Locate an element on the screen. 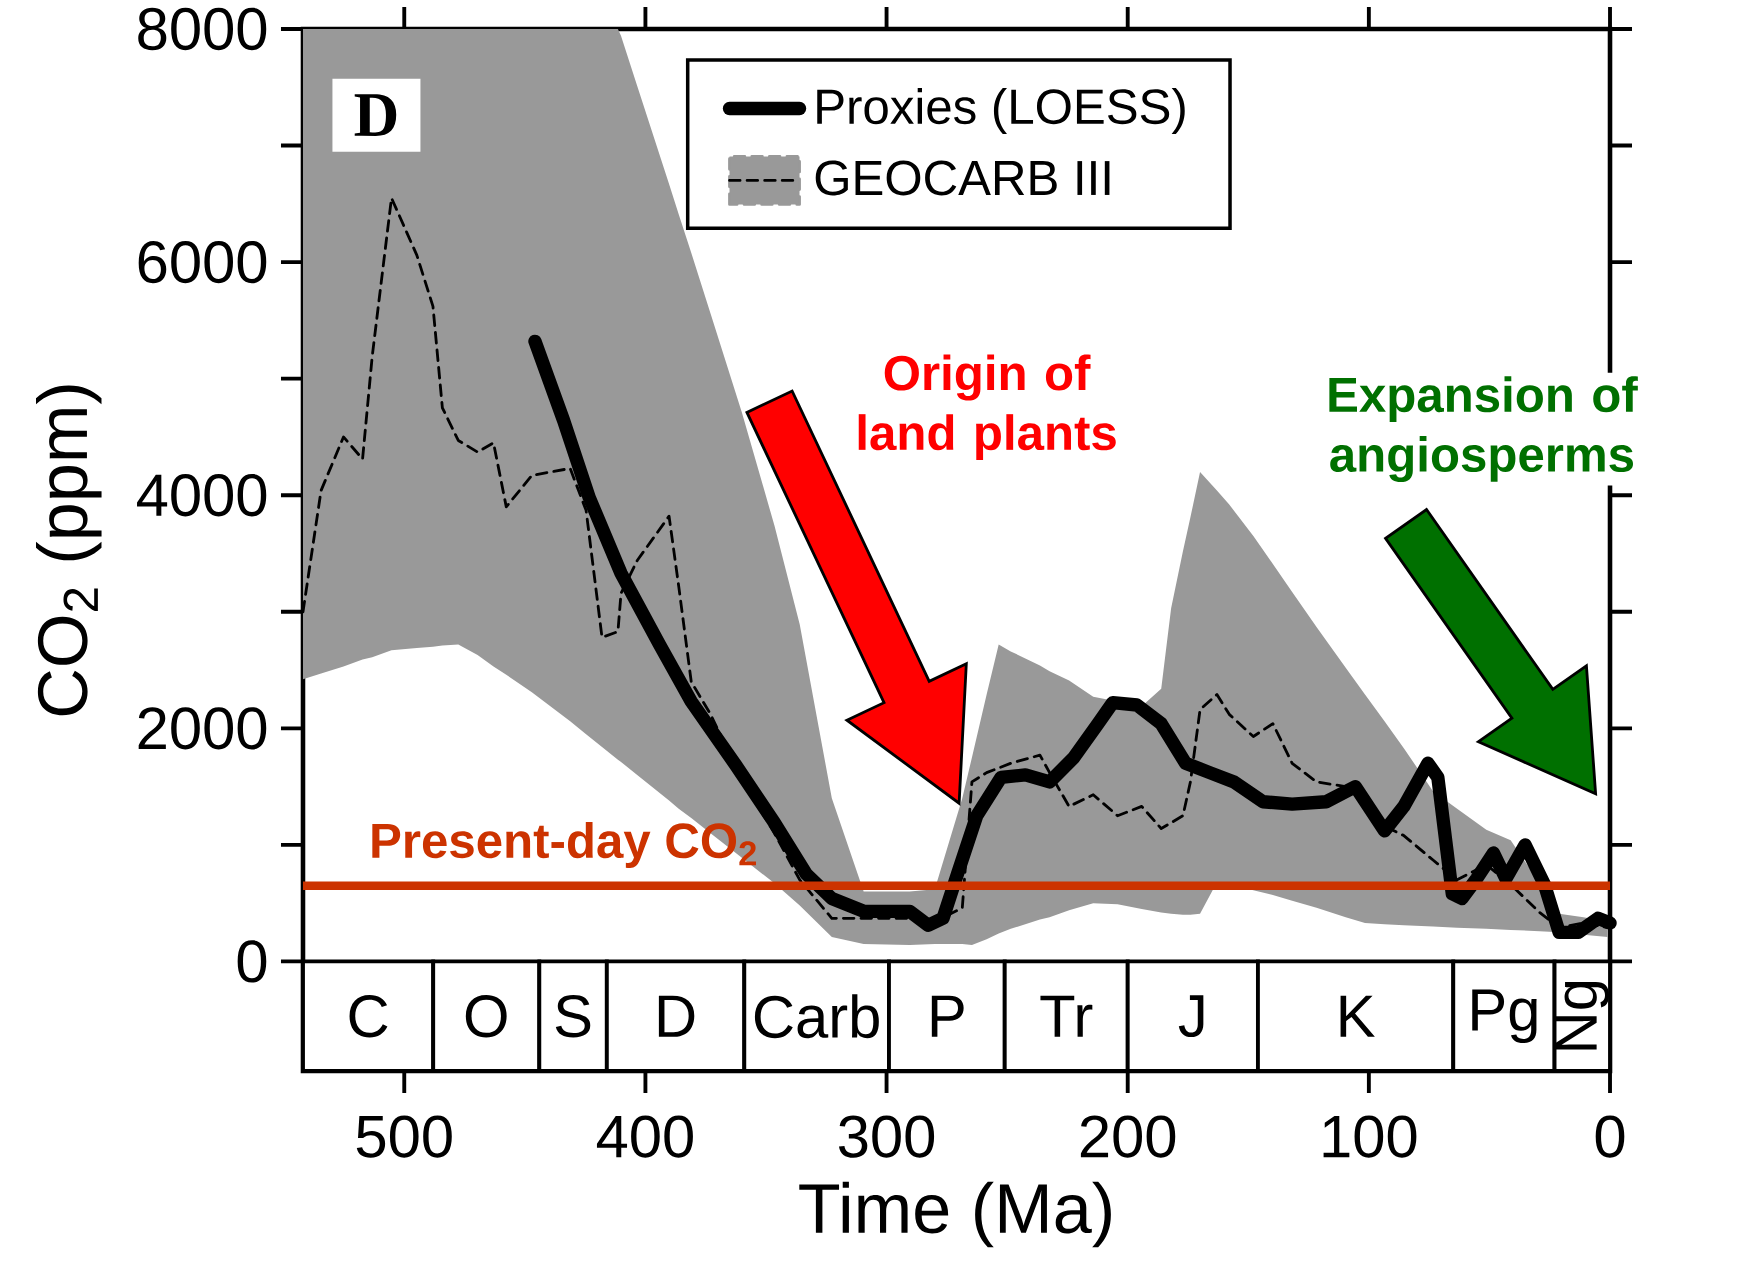 Image resolution: width=1749 pixels, height=1275 pixels. y-tick-label: 6000 is located at coordinates (202, 262).